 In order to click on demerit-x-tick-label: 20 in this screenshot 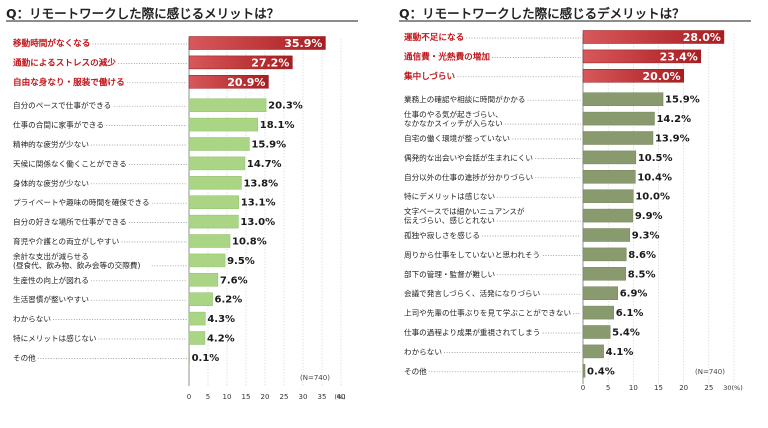, I will do `click(683, 388)`.